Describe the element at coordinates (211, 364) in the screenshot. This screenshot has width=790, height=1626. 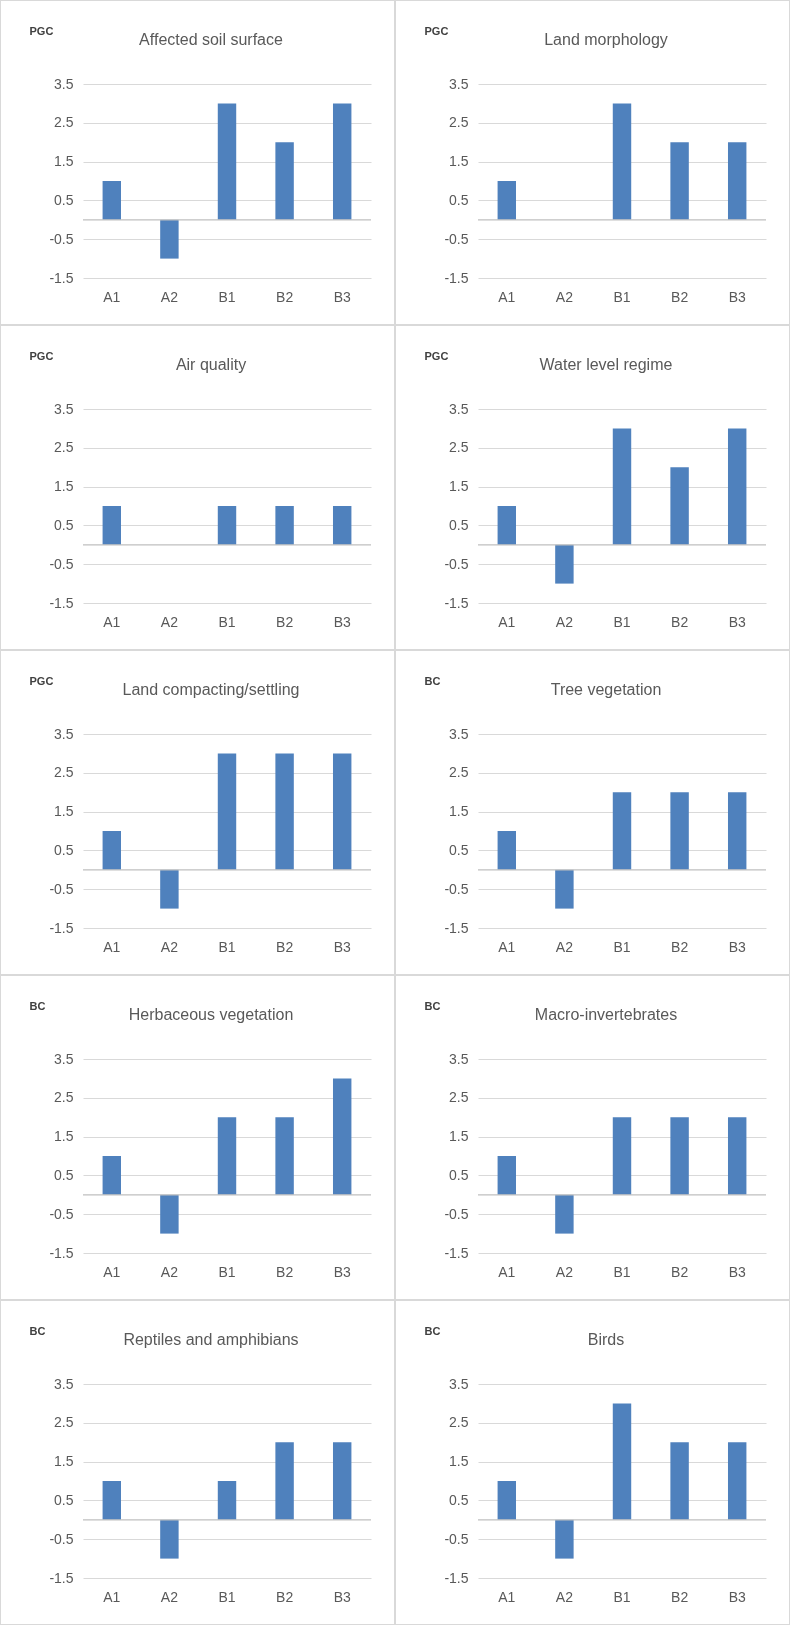
I see `chart-title: Air quality` at that location.